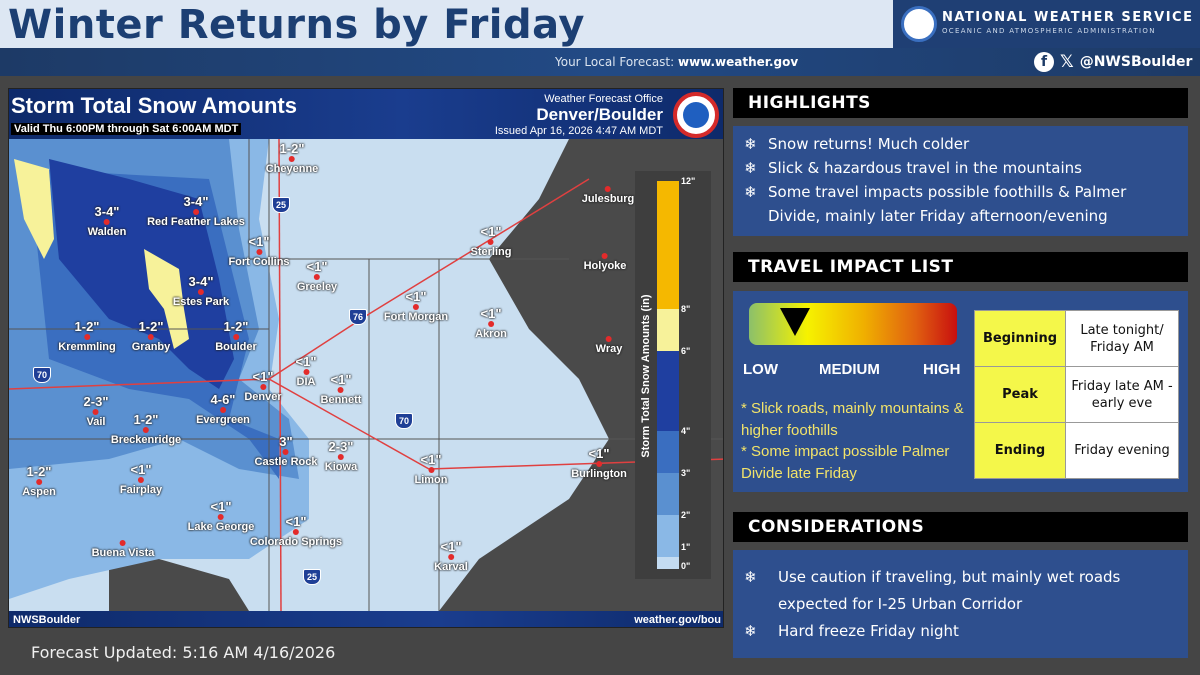  What do you see at coordinates (738, 62) in the screenshot?
I see `local-forecast-link: www.weather.gov` at bounding box center [738, 62].